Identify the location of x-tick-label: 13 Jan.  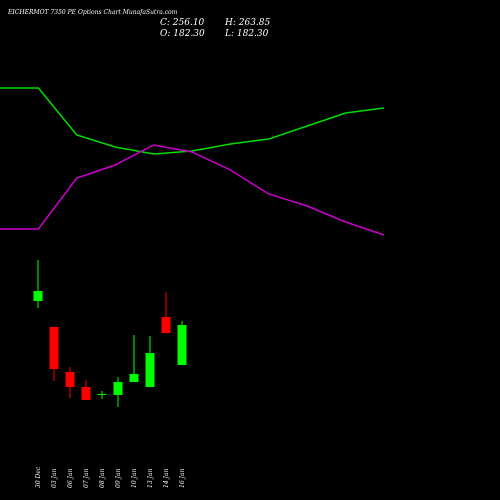
(150, 478).